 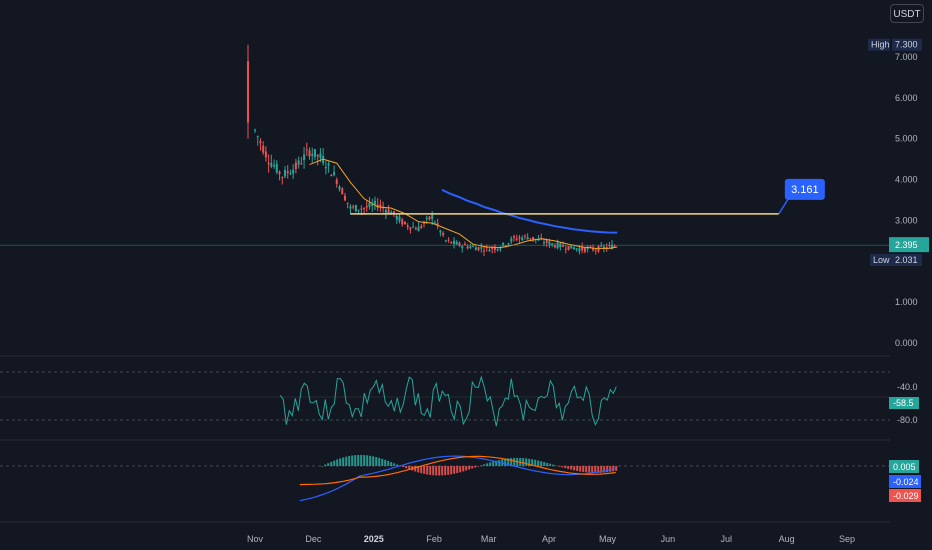 What do you see at coordinates (549, 539) in the screenshot?
I see `time-axis-label: Apr` at bounding box center [549, 539].